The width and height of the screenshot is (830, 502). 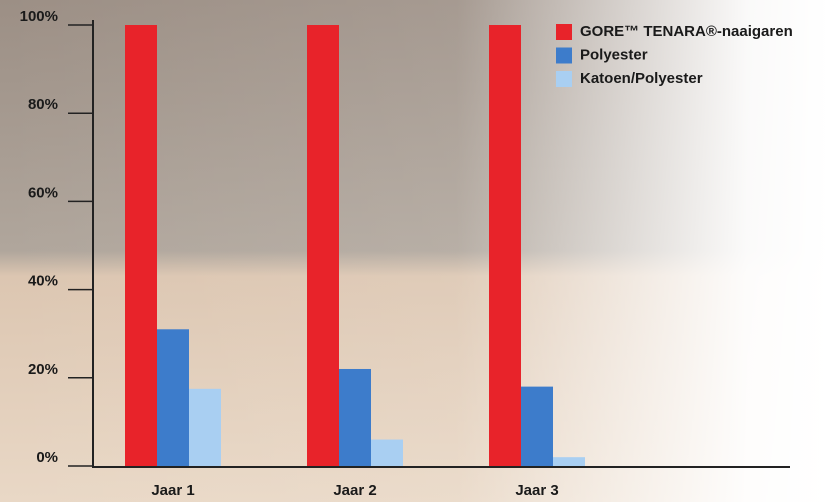 I want to click on x-tick-label: Jaar 1, so click(x=172, y=490).